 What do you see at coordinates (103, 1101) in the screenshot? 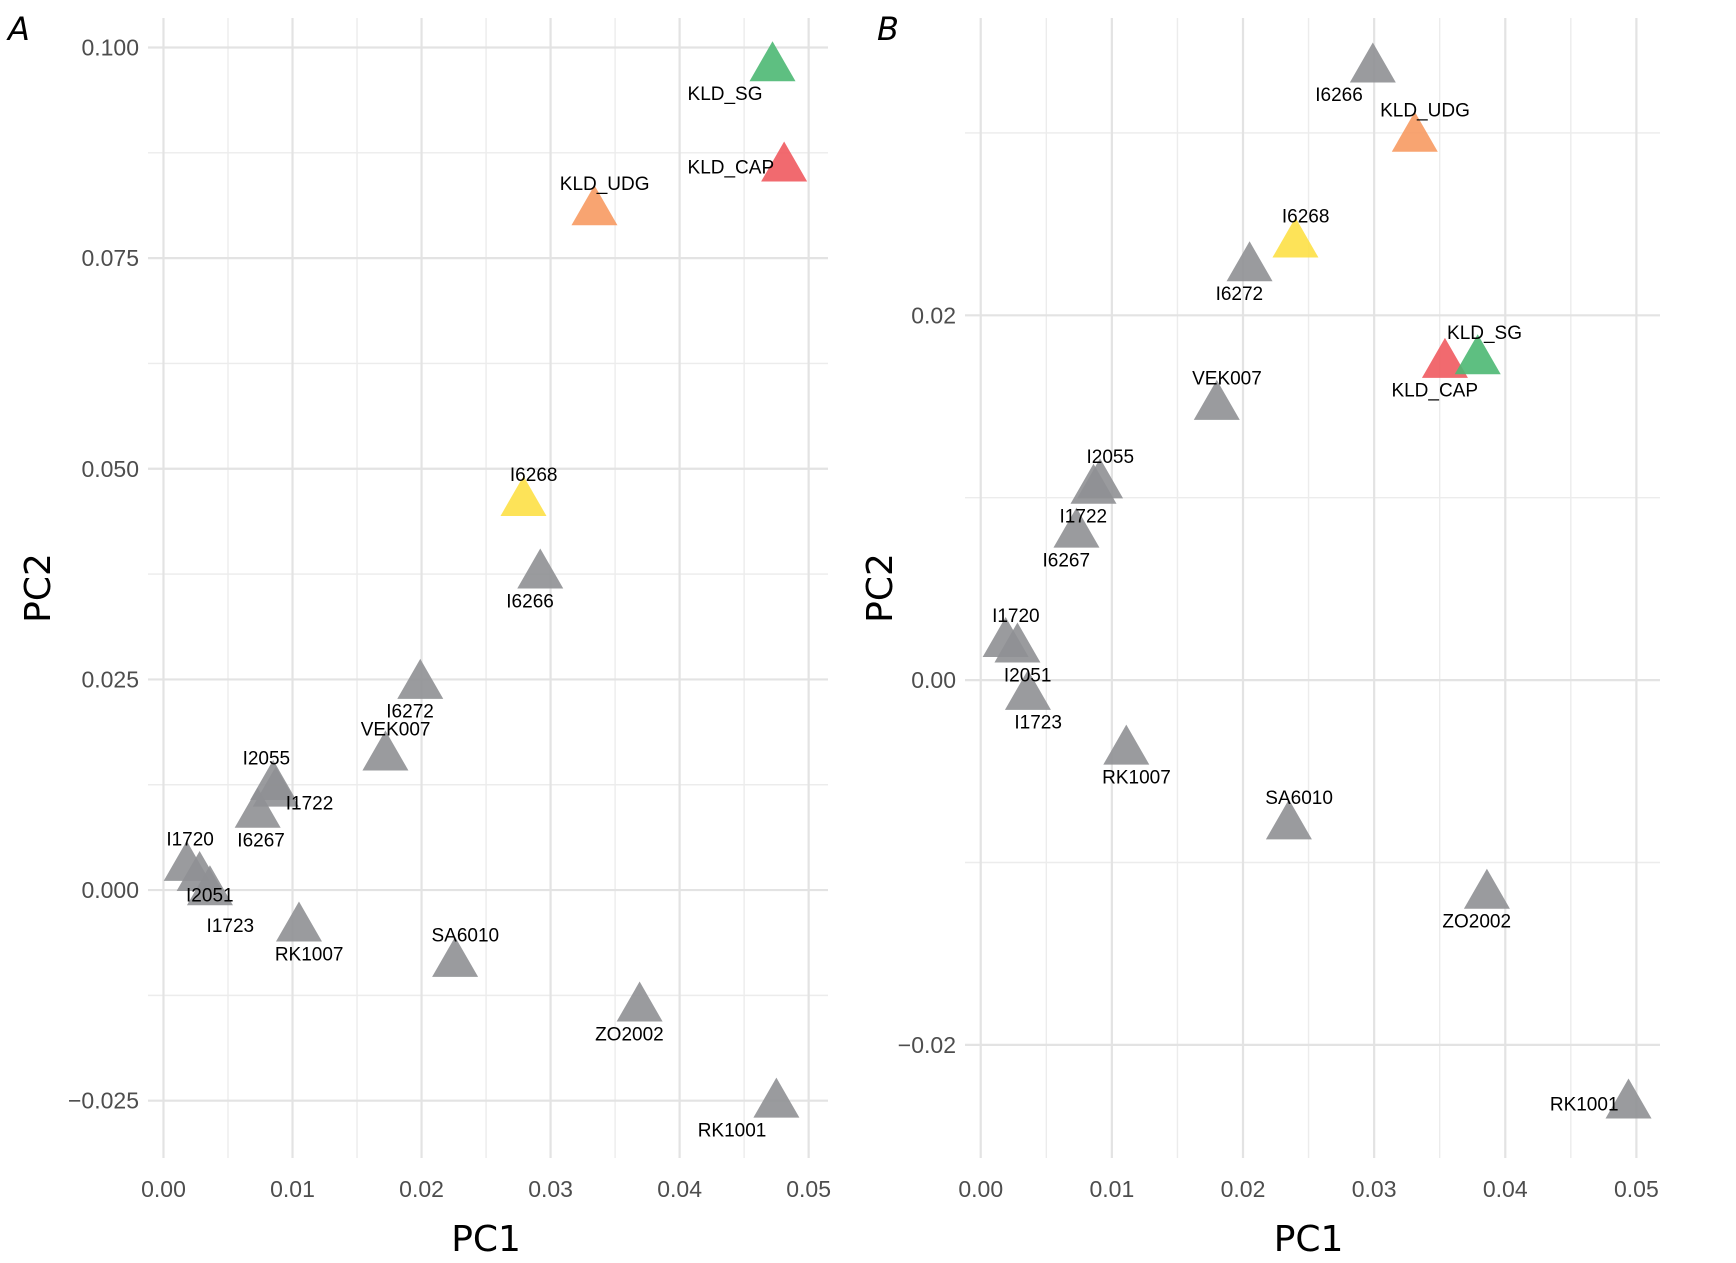
I see `y-tick-label: −0.025` at bounding box center [103, 1101].